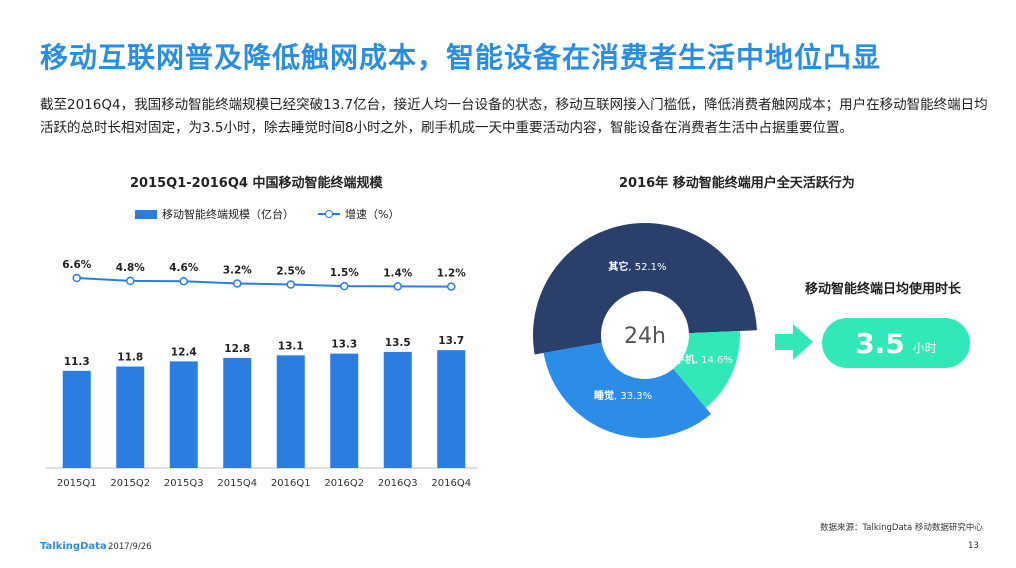  Describe the element at coordinates (452, 274) in the screenshot. I see `growth-value-label: 1.2%` at that location.